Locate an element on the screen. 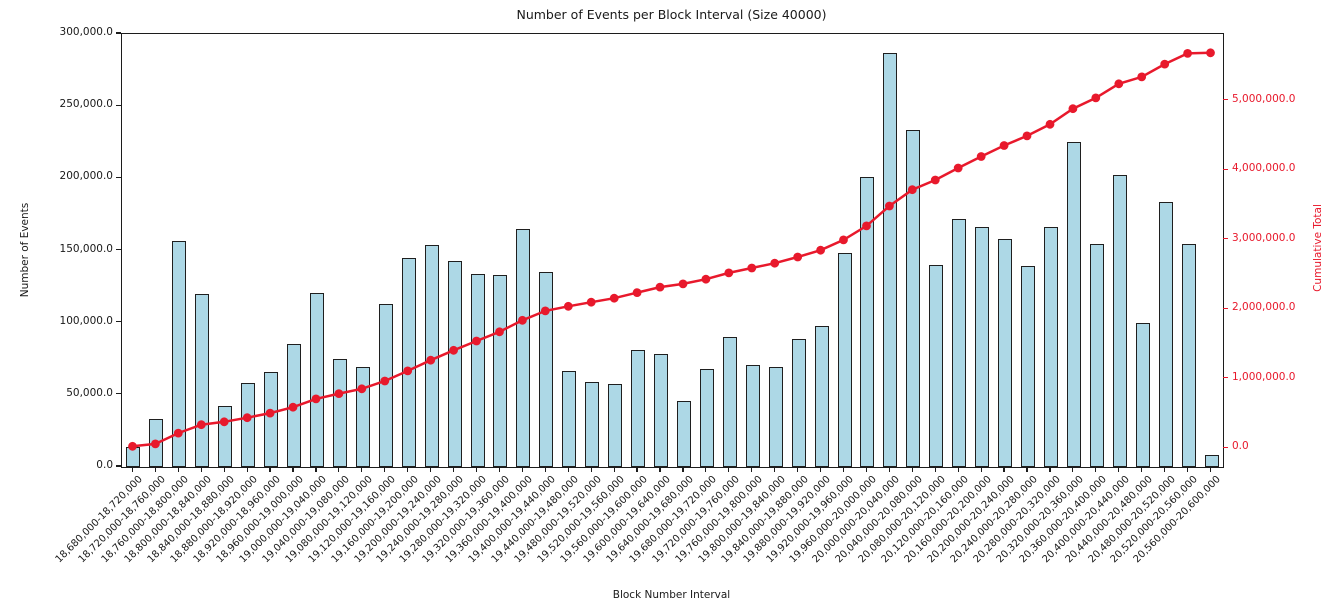 This screenshot has width=1336, height=615. y-left-tick-label: 250,000.0 is located at coordinates (86, 104).